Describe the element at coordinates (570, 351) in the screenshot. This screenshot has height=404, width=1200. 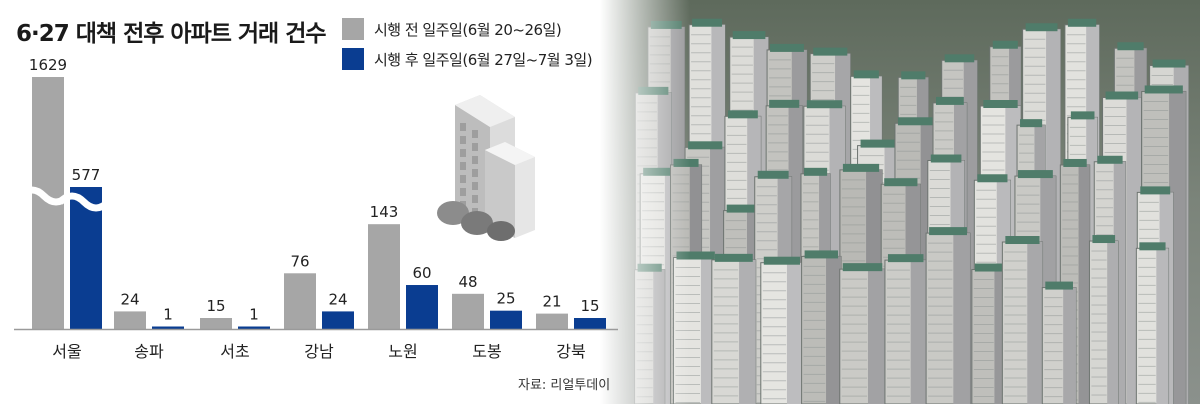
I see `category-label: 강북` at that location.